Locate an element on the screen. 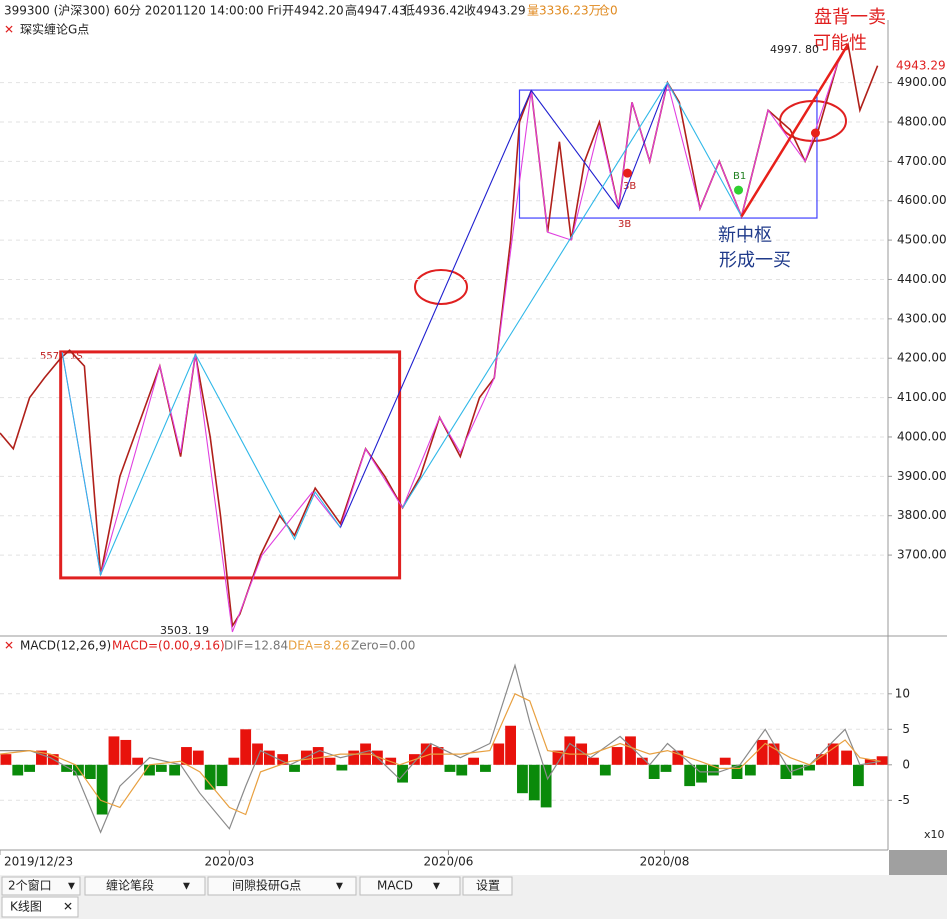 This screenshot has height=919, width=947. dea-value: DEA=8.26 is located at coordinates (319, 646).